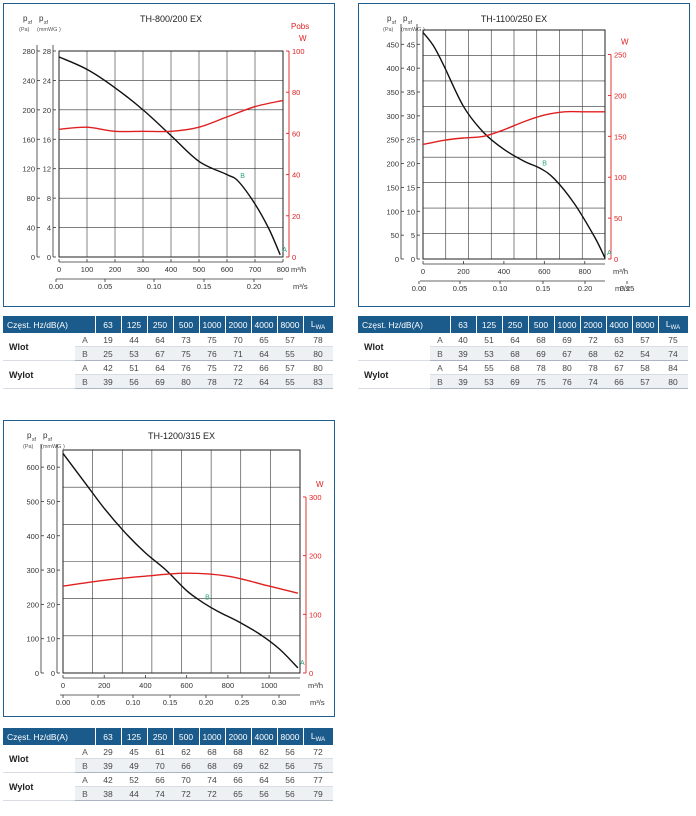  Describe the element at coordinates (186, 381) in the screenshot. I see `table-cell-value: 80` at that location.